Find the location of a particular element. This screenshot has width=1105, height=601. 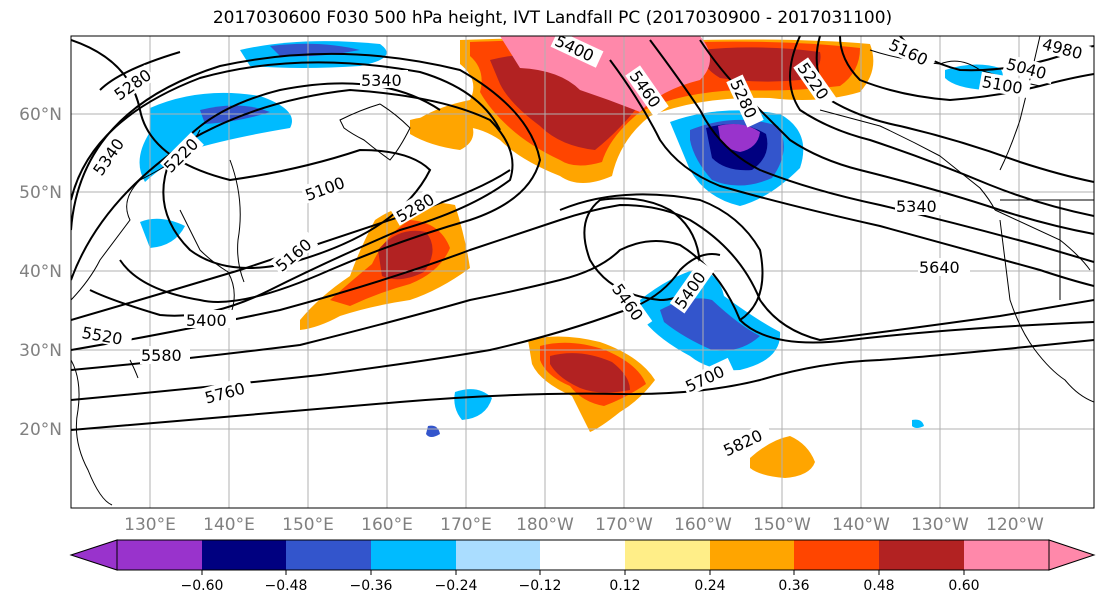

lat-label: 60°N is located at coordinates (40, 115).